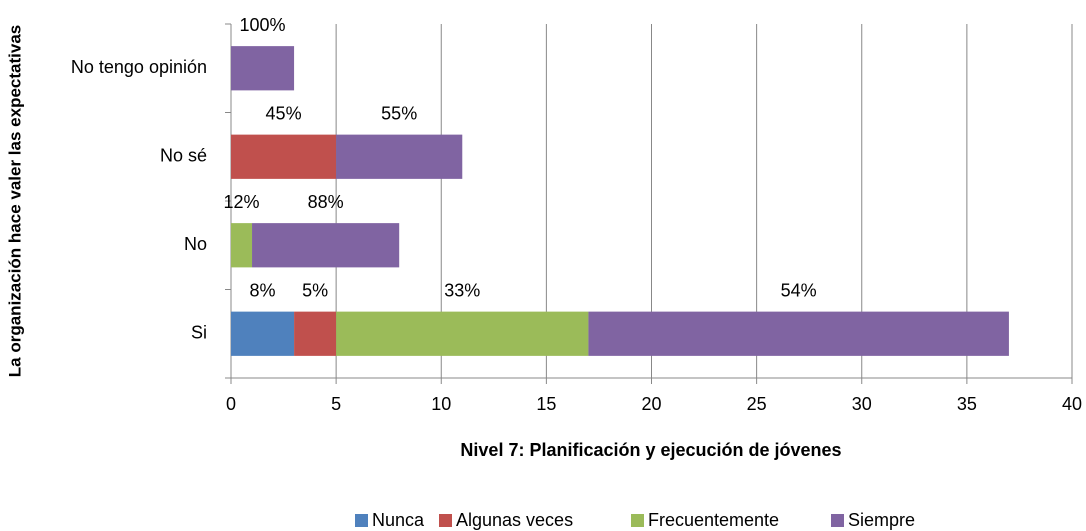 The height and width of the screenshot is (531, 1086). I want to click on data-label: 54%, so click(799, 290).